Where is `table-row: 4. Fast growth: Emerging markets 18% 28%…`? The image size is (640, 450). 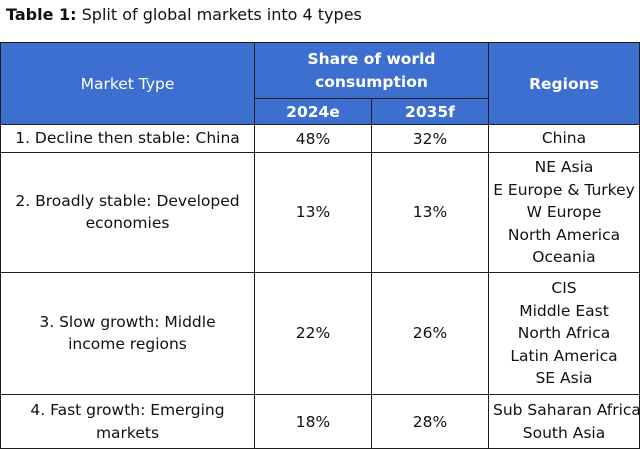 table-row: 4. Fast growth: Emerging markets 18% 28%… is located at coordinates (320, 421).